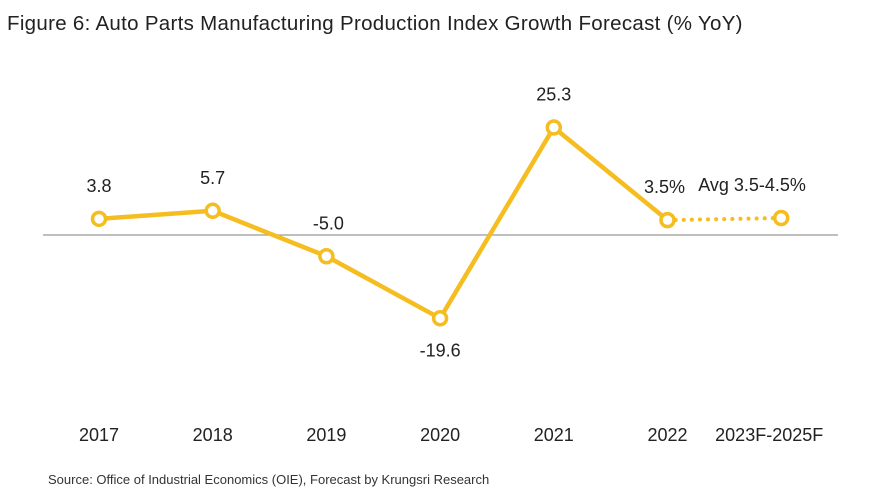 The image size is (870, 500). What do you see at coordinates (99, 435) in the screenshot?
I see `x-tick-2017: 2017` at bounding box center [99, 435].